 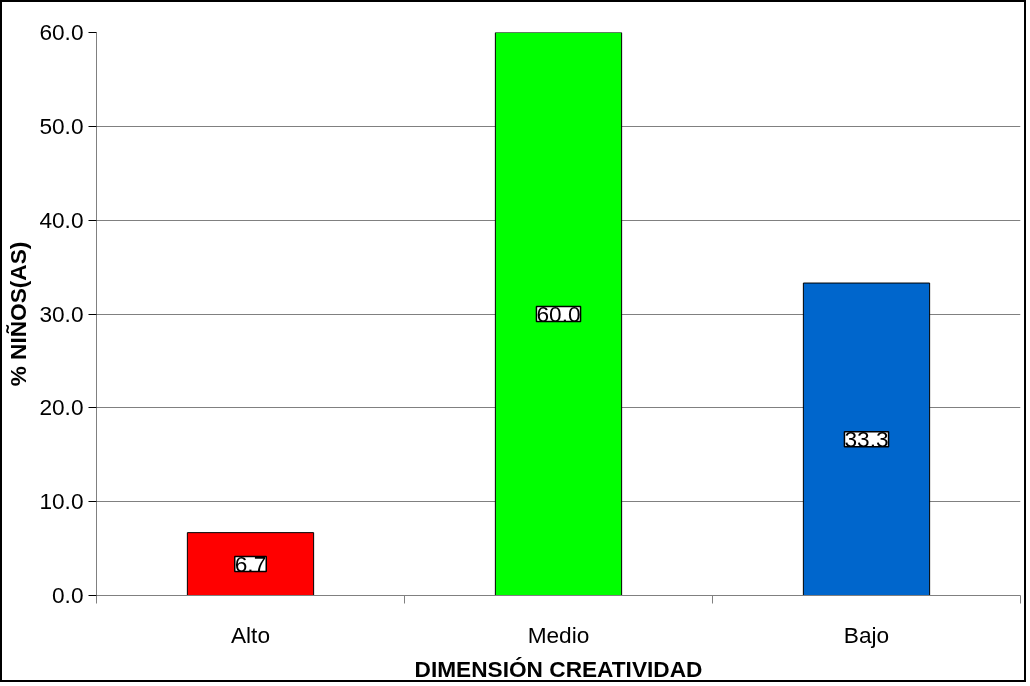 I want to click on y-tick-label: 30.0, so click(x=61, y=313).